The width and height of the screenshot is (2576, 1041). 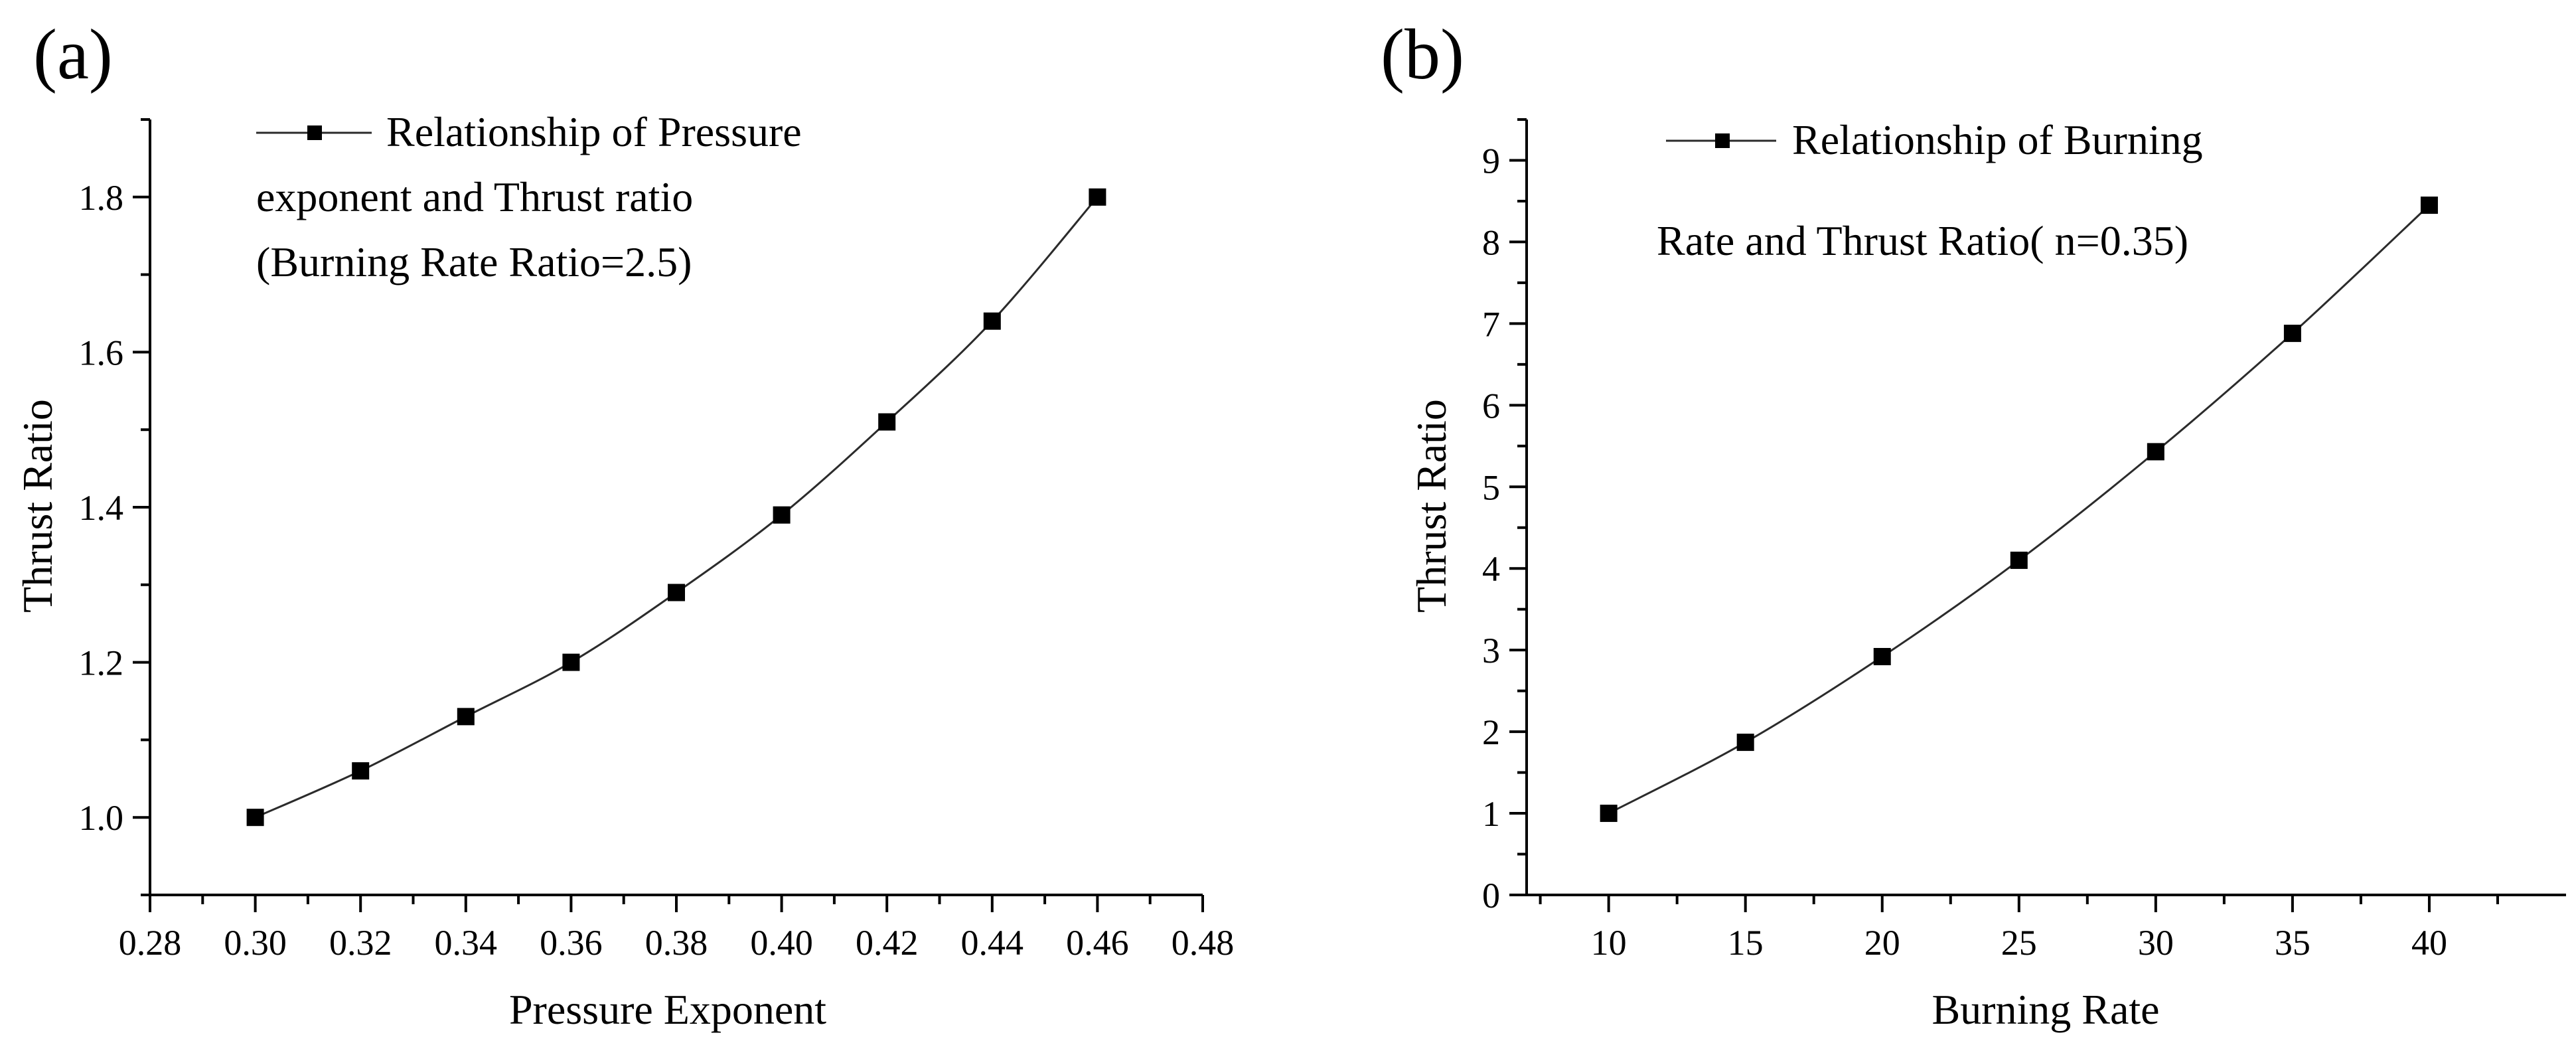 I want to click on y-tick-label-b: 6, so click(x=1491, y=406).